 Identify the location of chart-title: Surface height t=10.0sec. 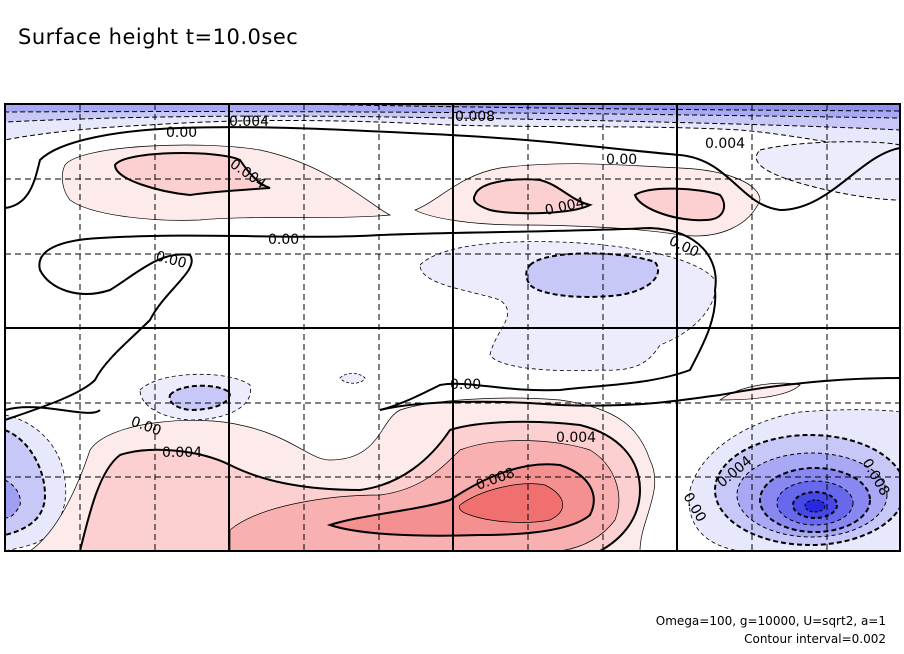
(158, 37).